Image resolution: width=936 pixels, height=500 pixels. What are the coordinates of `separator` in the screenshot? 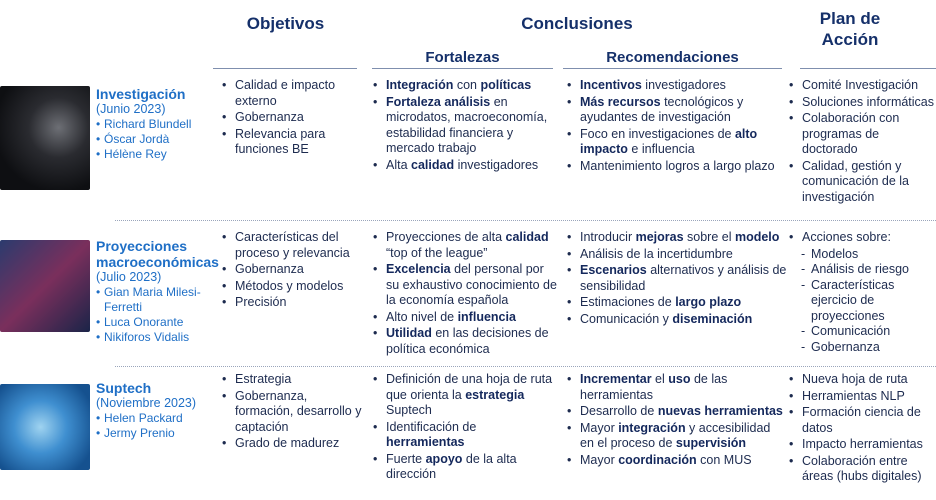 It's located at (525, 220).